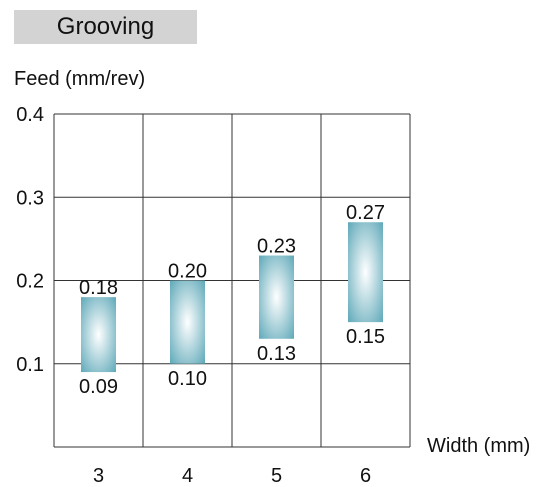 Image resolution: width=557 pixels, height=487 pixels. Describe the element at coordinates (98, 387) in the screenshot. I see `range-low-label: 0.09` at that location.